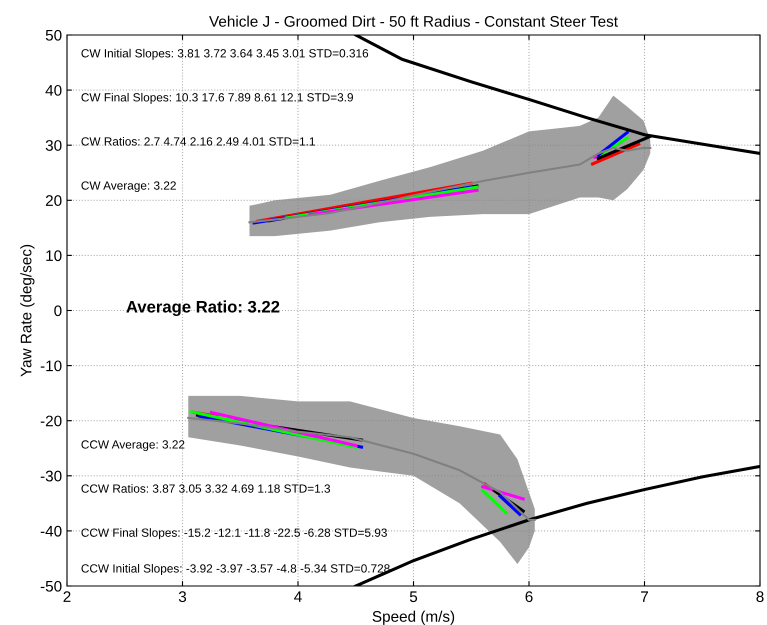 The height and width of the screenshot is (625, 767). I want to click on annotation: CW Initial Slopes: 3.81 3.72 3.64 3.45 3.01 STD=0.316, so click(224, 54).